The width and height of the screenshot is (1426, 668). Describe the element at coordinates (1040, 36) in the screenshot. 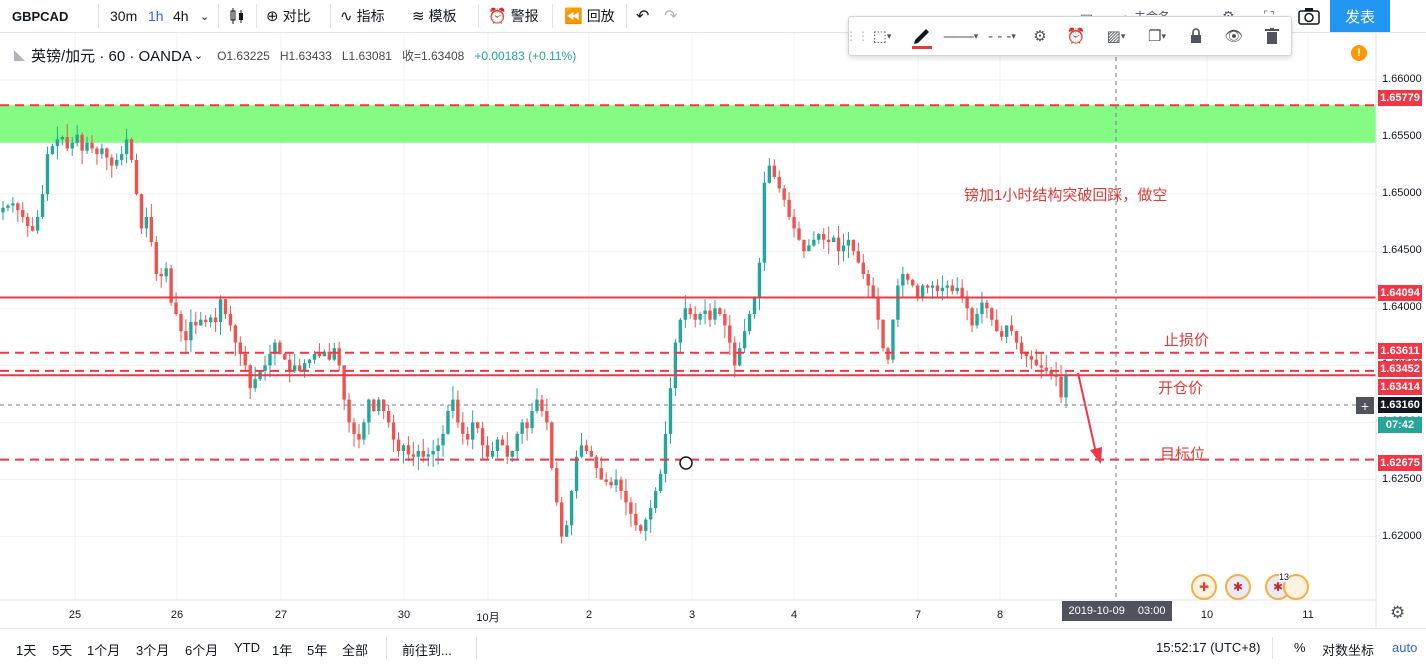

I see `settings-button: ⚙` at that location.